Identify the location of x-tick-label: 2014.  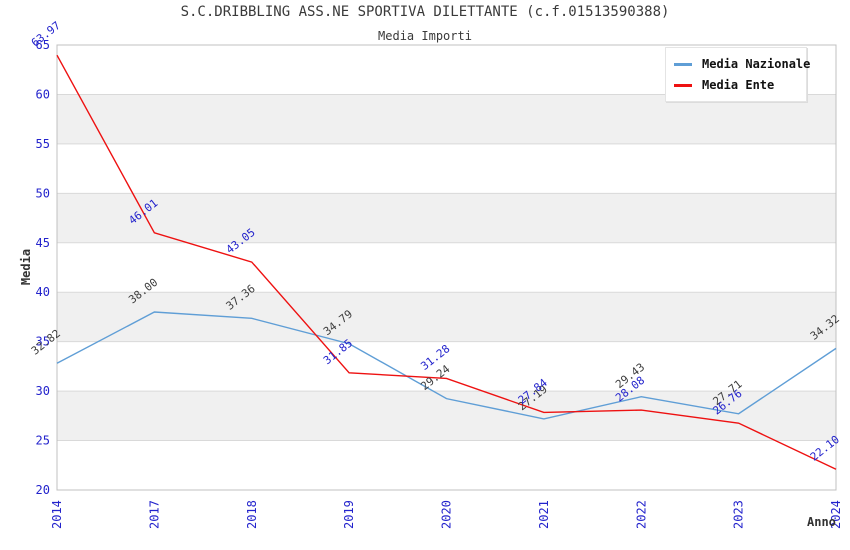
(57, 514).